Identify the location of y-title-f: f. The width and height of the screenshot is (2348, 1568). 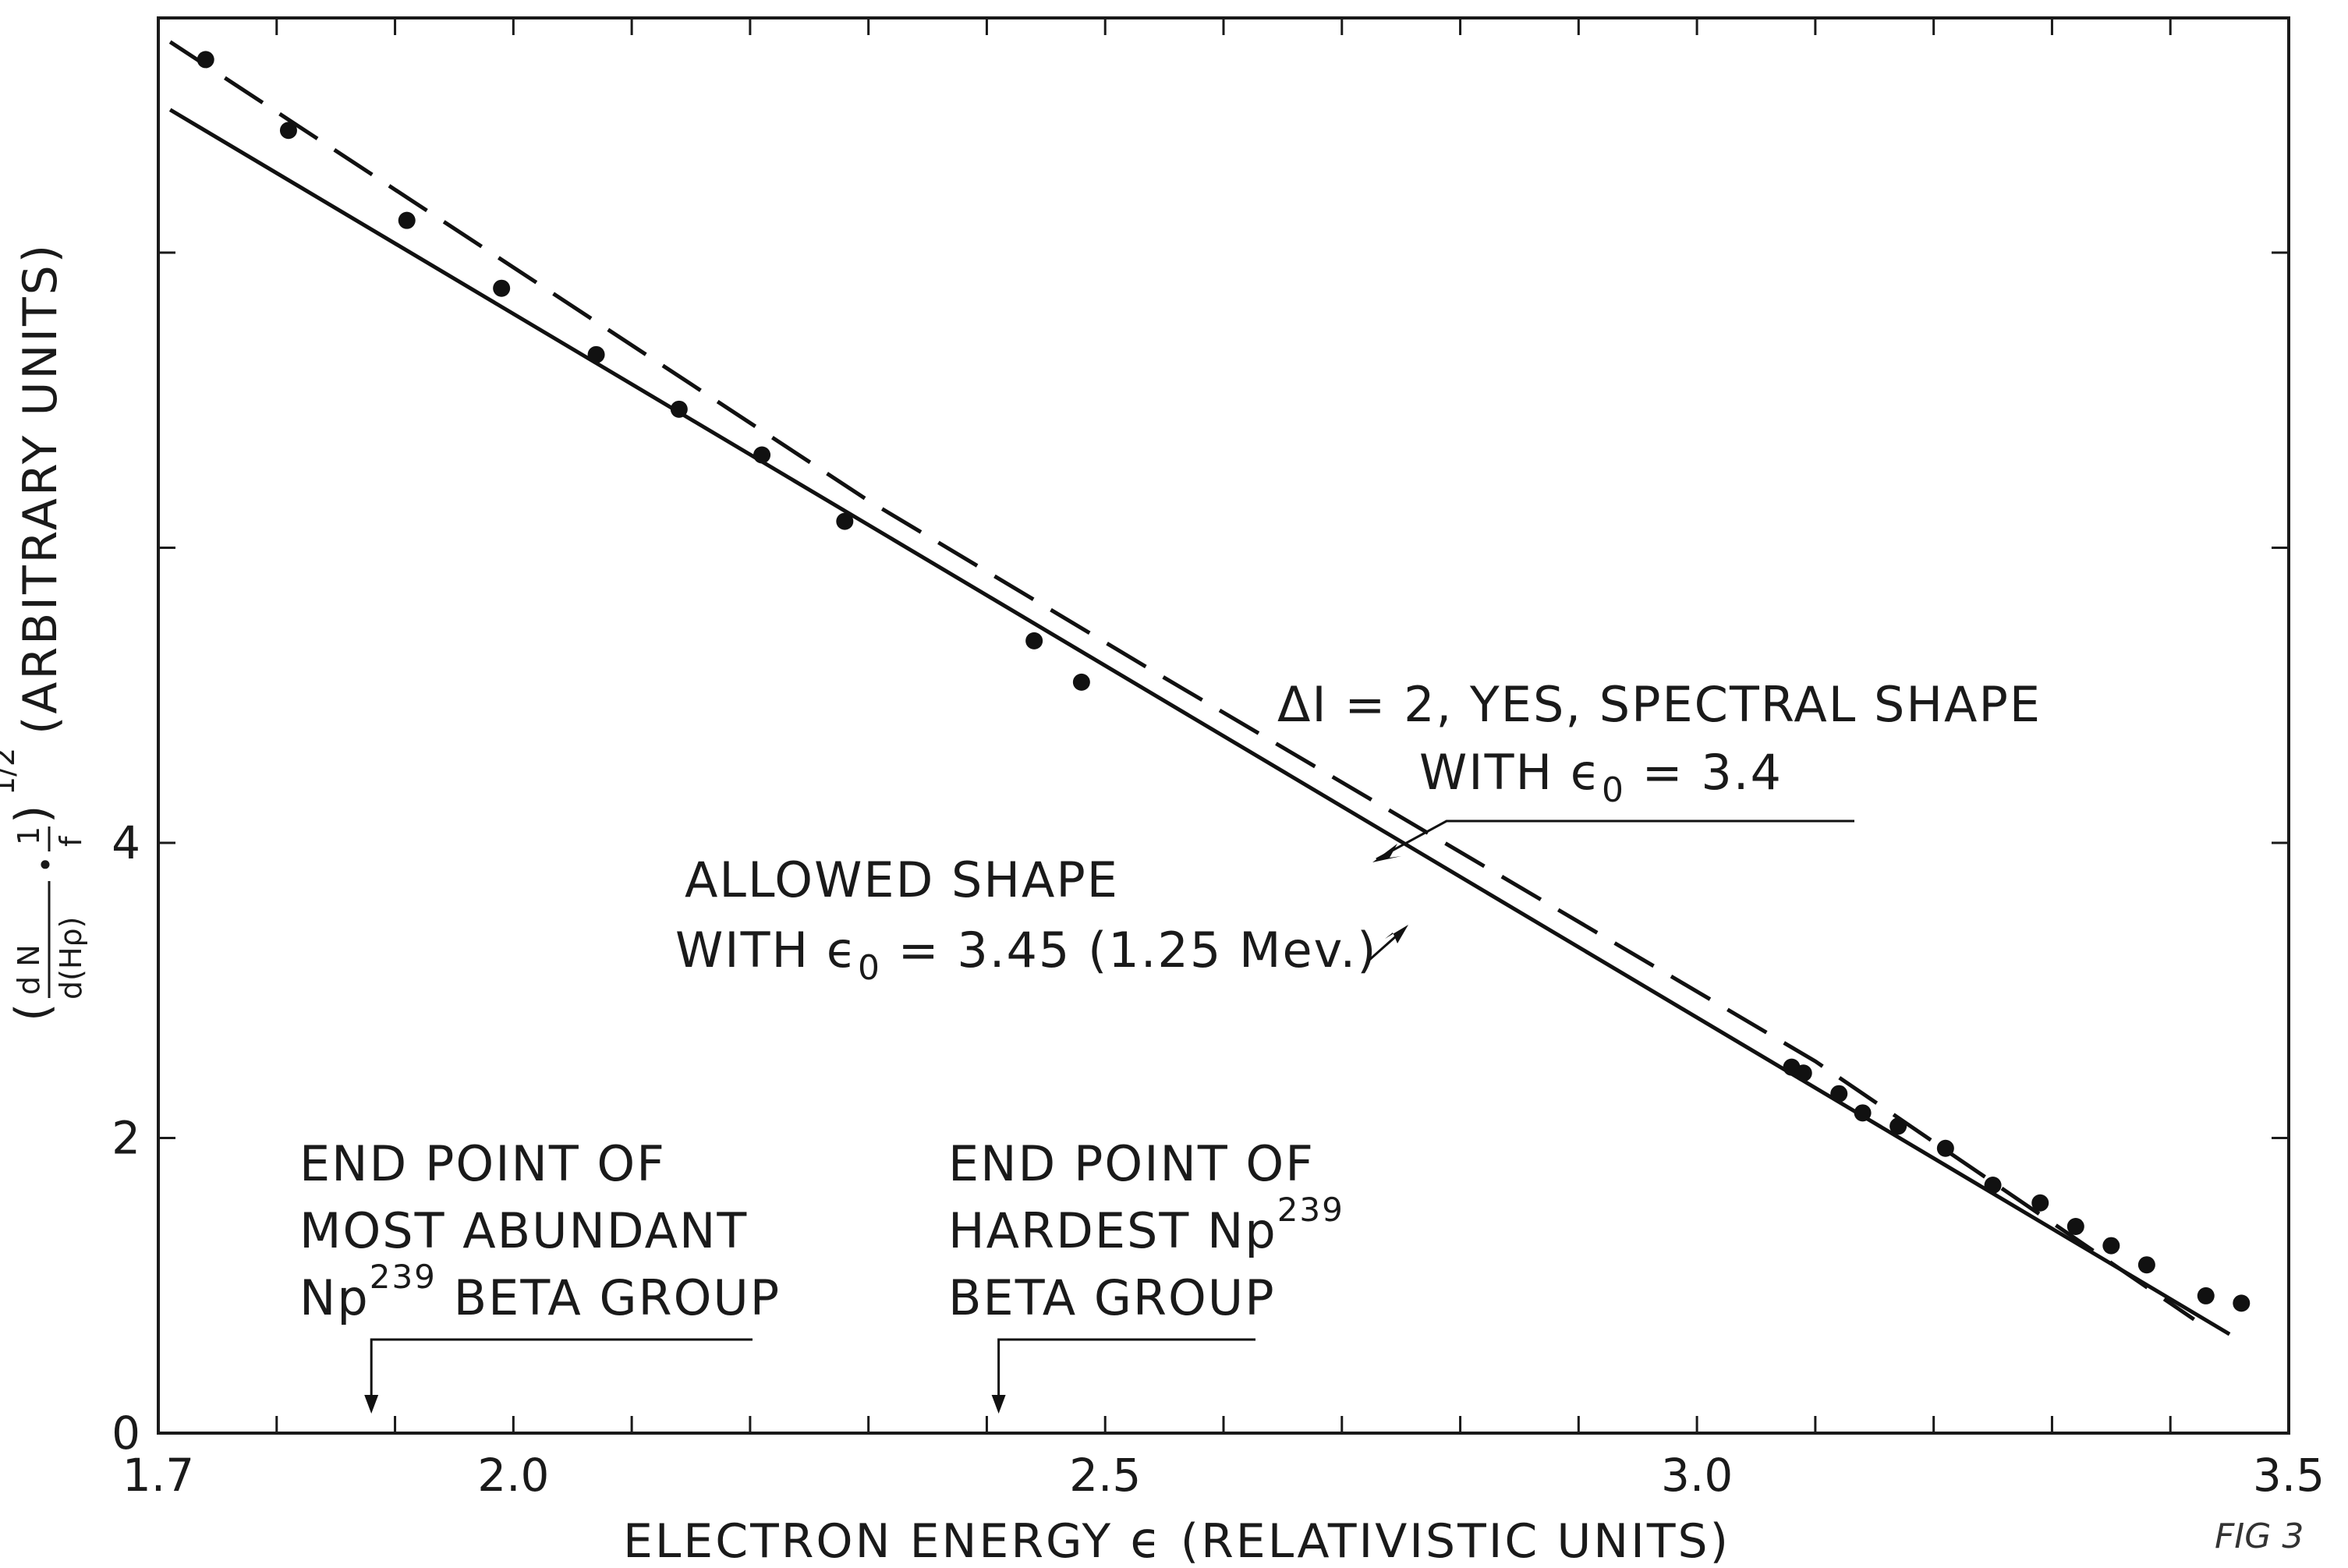
(71, 841).